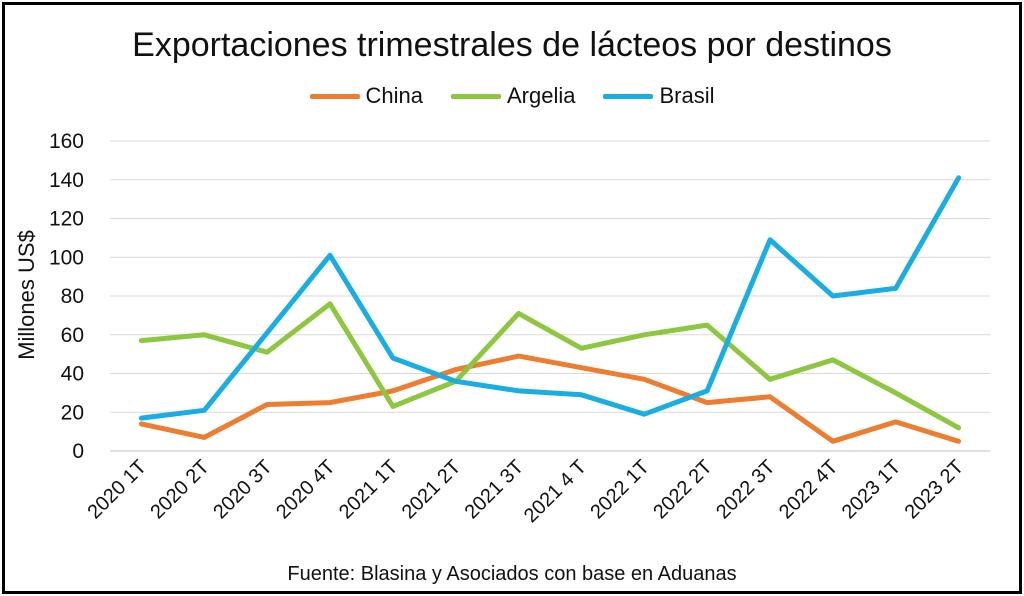  I want to click on x-tick-label: 2021 2T, so click(431, 489).